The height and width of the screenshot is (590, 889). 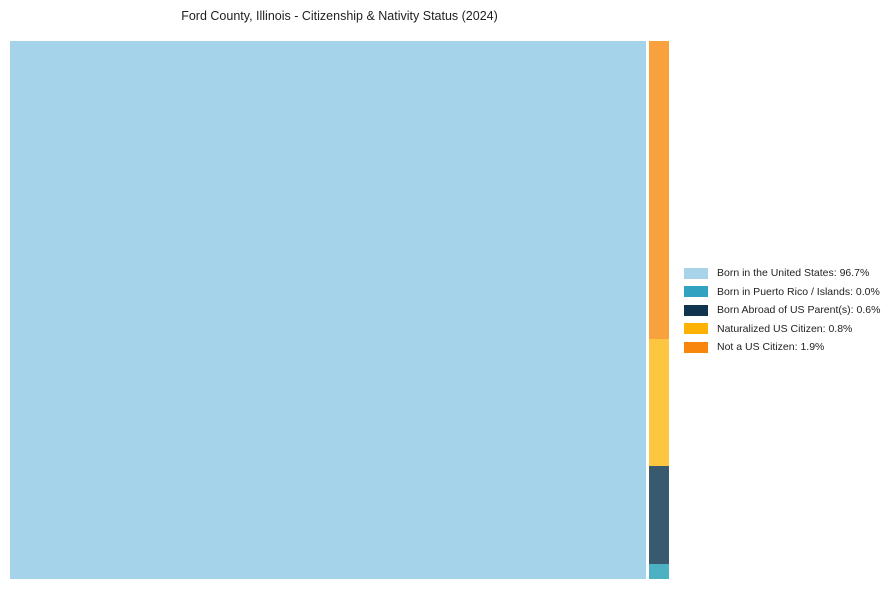 I want to click on legend-label: Born in the United States: 96.7%, so click(x=793, y=273).